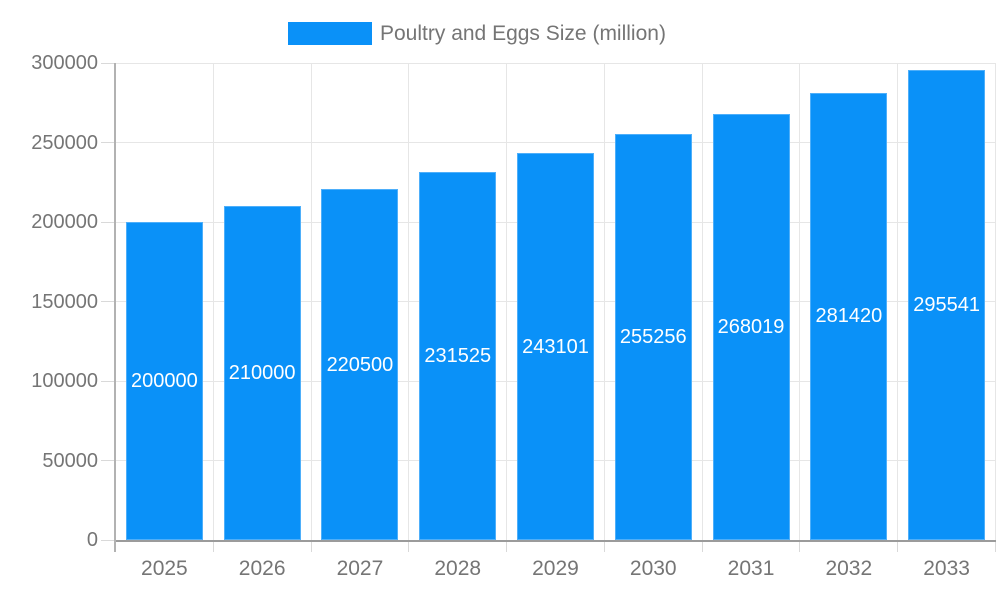  What do you see at coordinates (946, 568) in the screenshot?
I see `x-tick-label: 2033` at bounding box center [946, 568].